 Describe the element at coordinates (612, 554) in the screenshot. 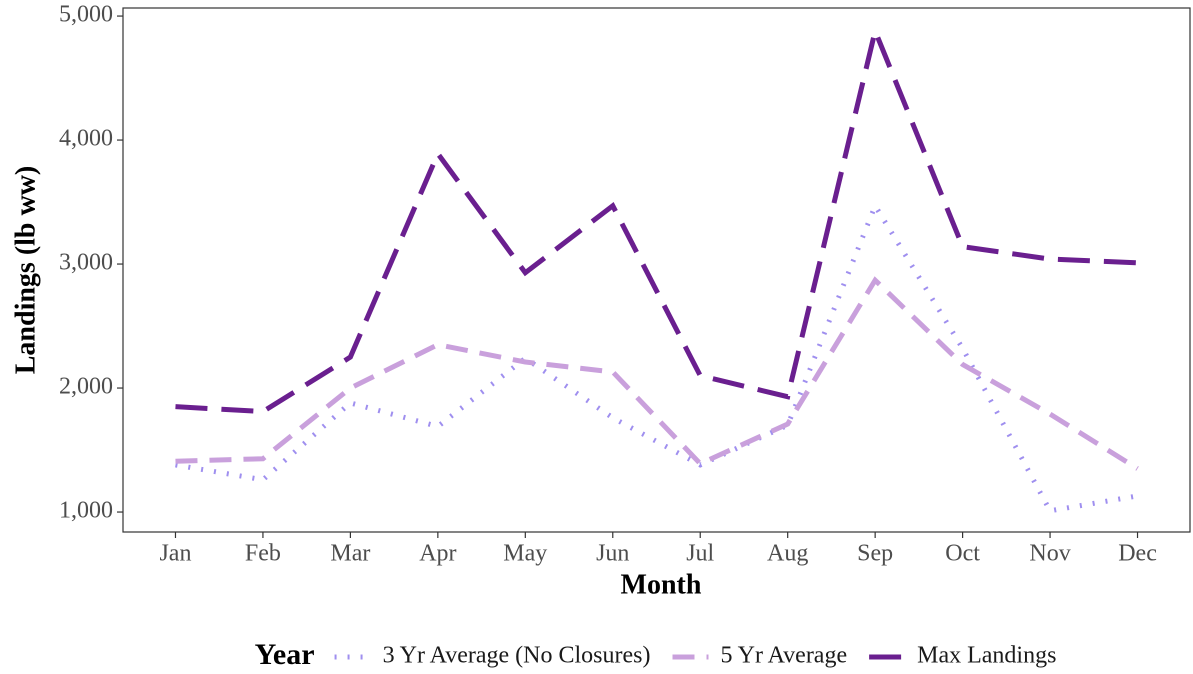

I see `x-tick-label: Jun` at that location.